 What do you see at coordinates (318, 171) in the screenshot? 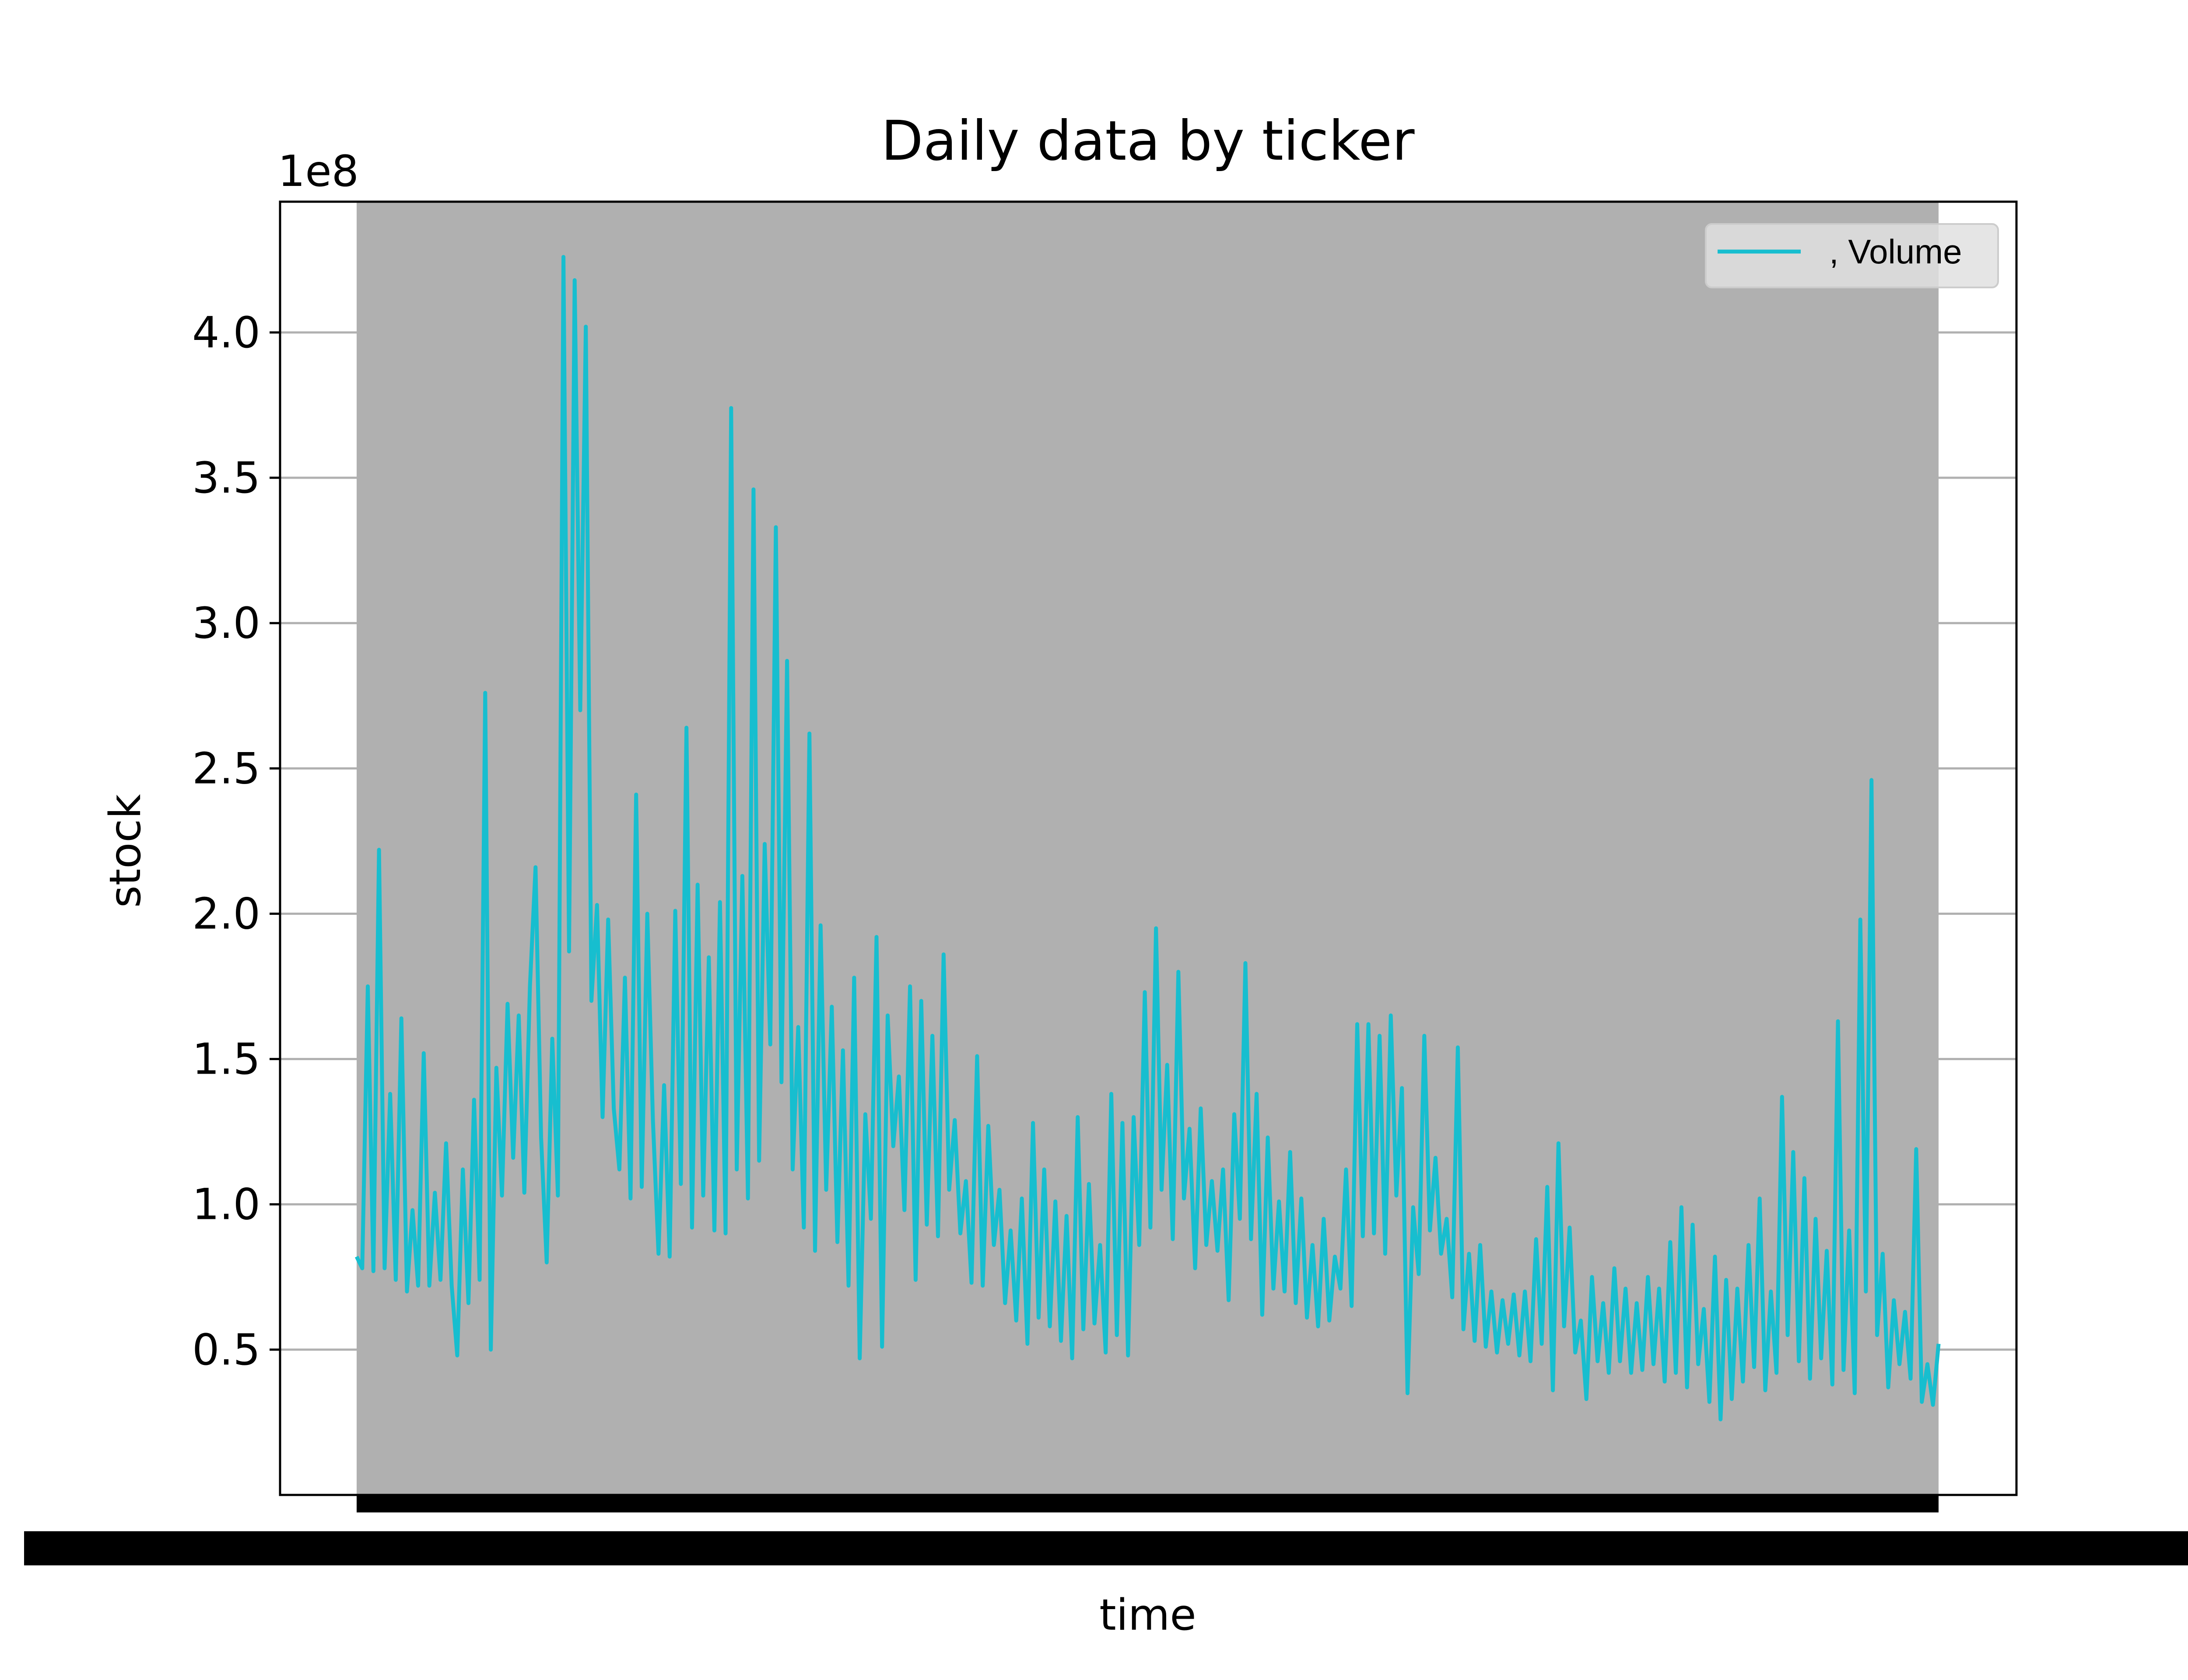
I see `y-offset-label: 1e8` at bounding box center [318, 171].